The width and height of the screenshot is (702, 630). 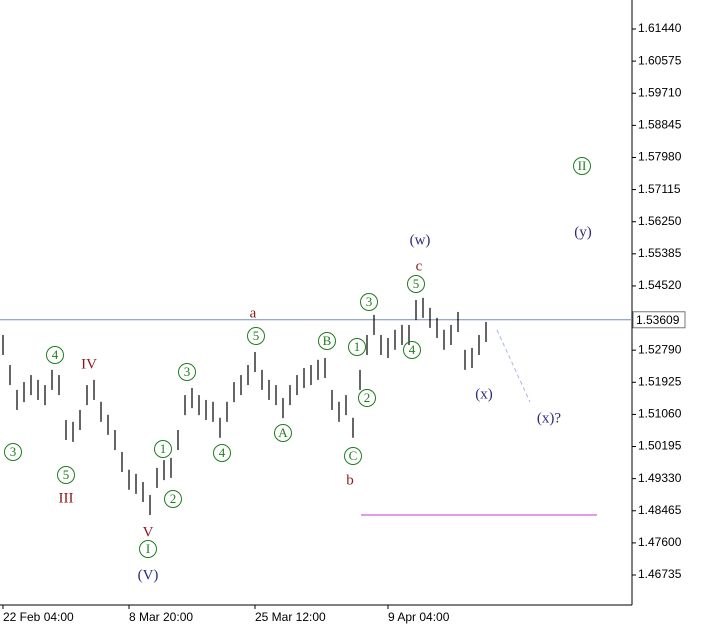 I want to click on price-label: 1.53609, so click(x=658, y=320).